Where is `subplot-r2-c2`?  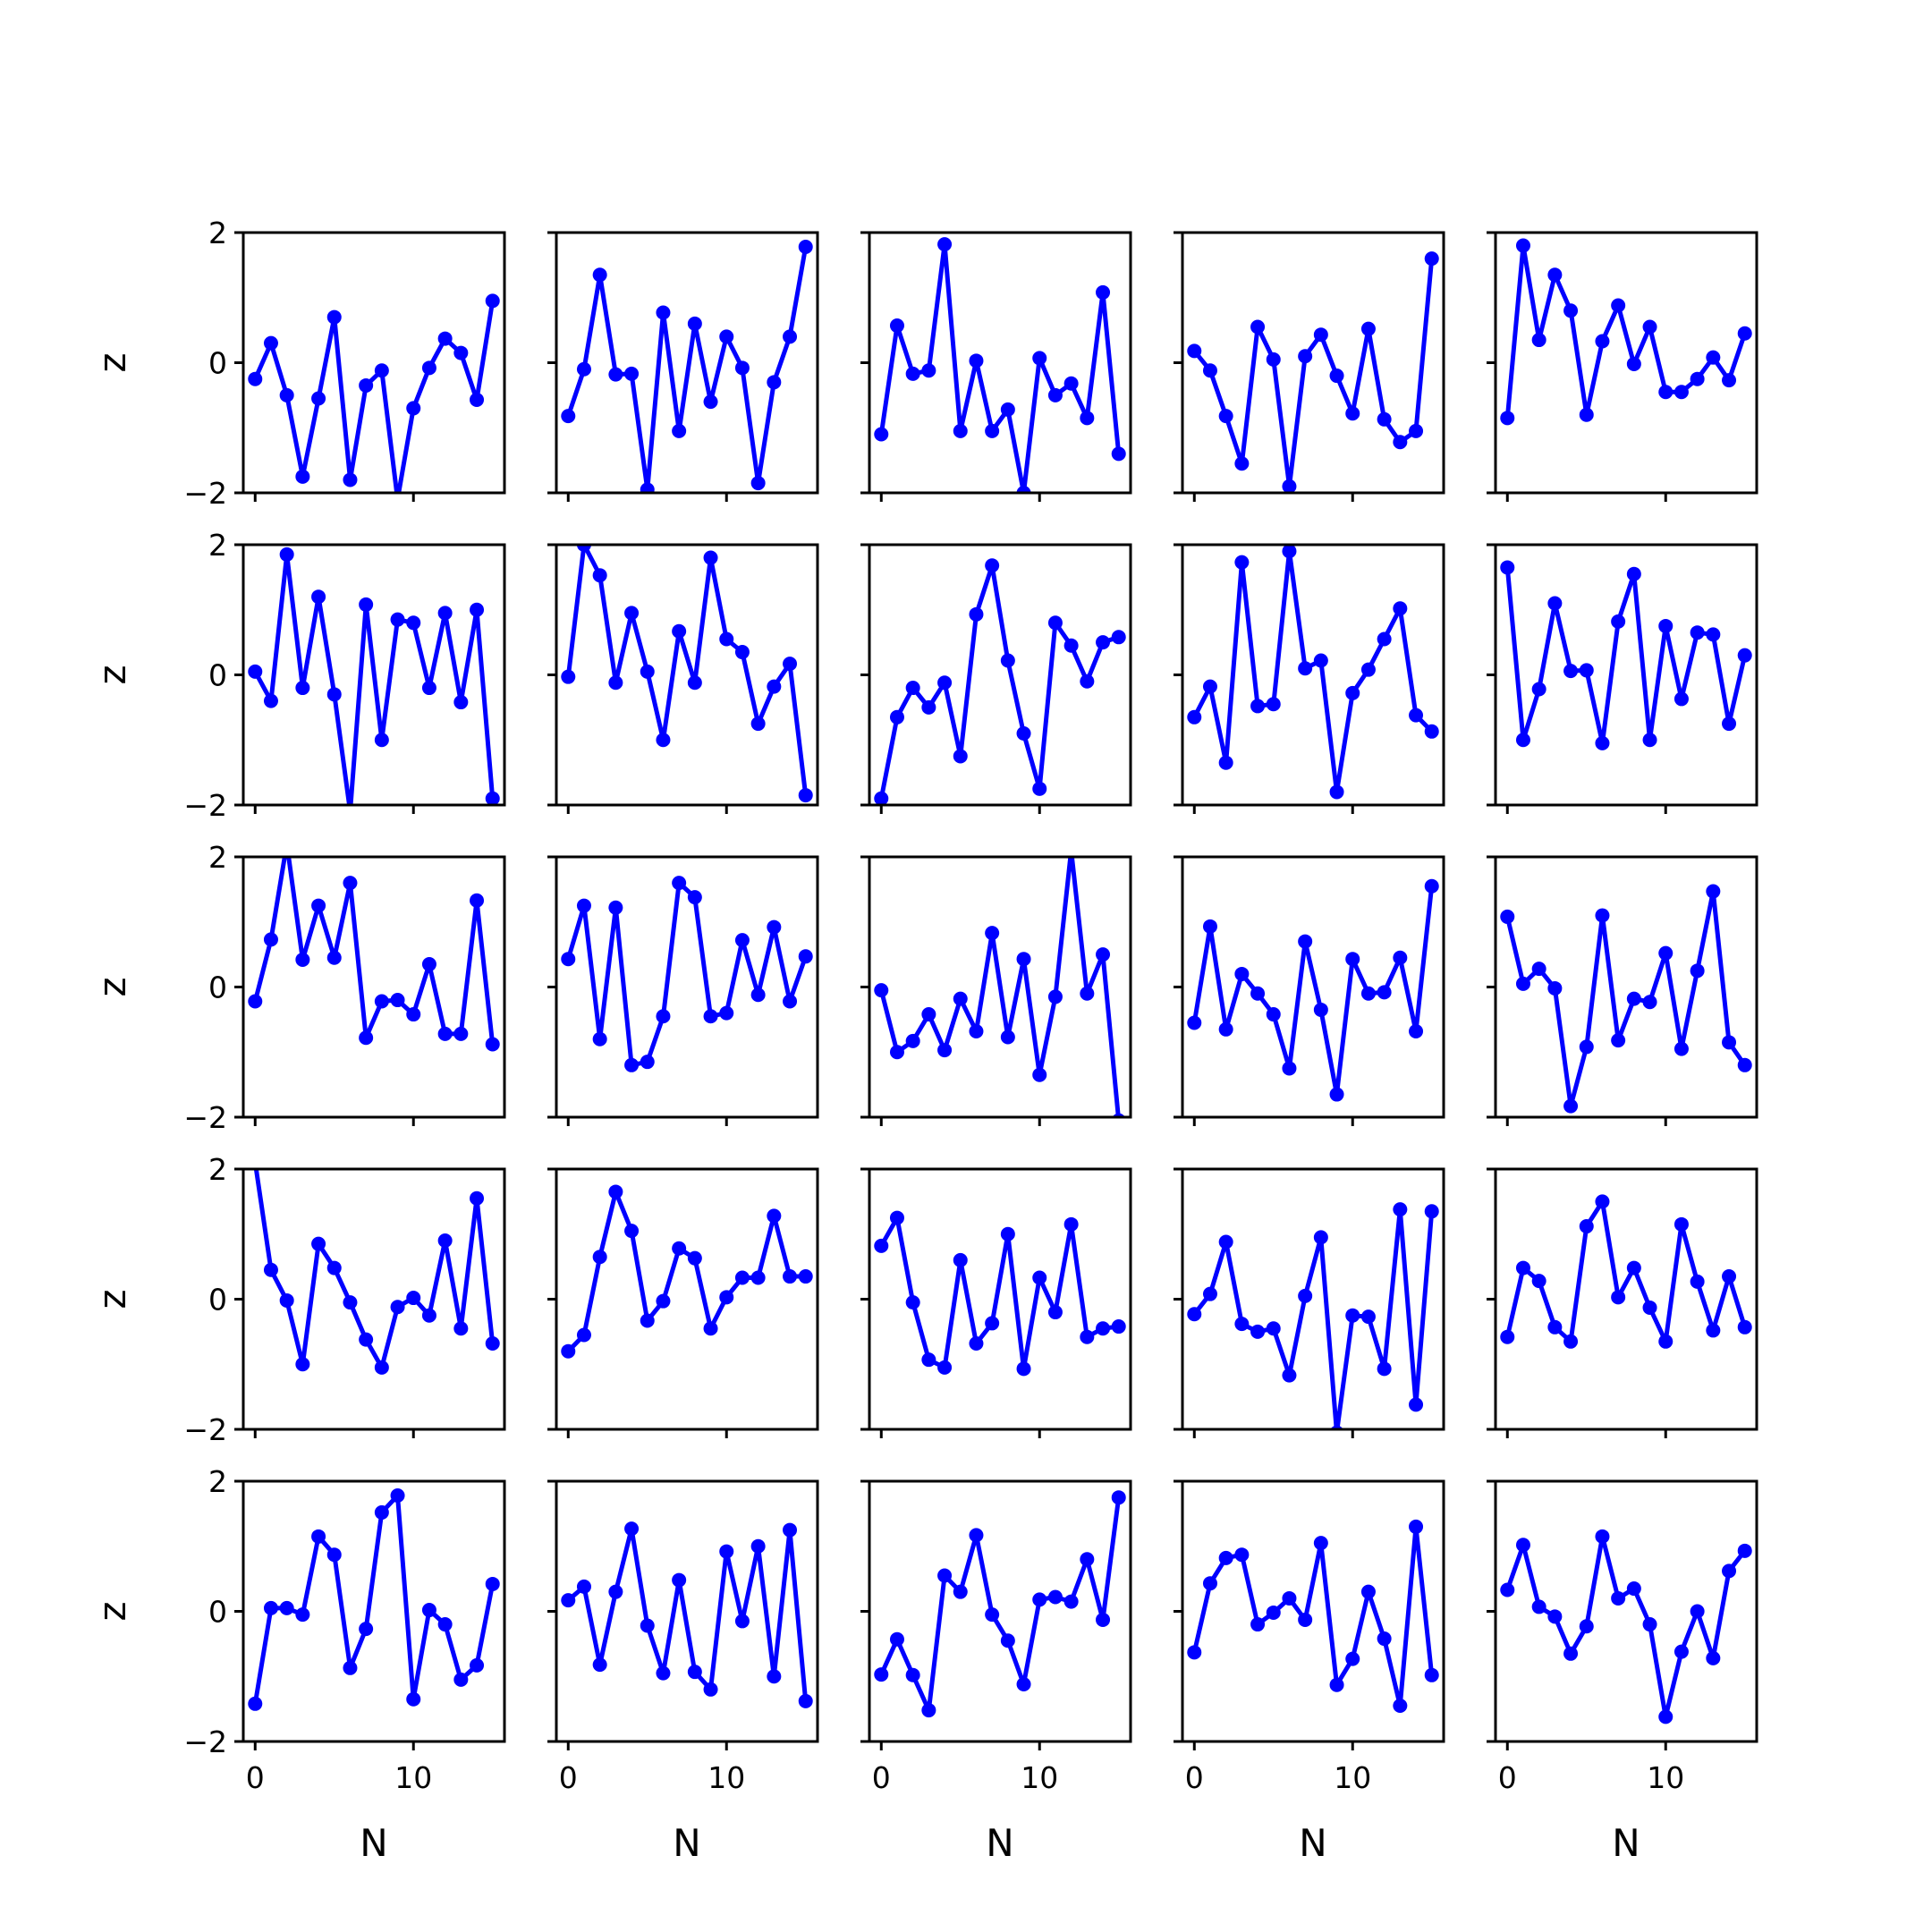
subplot-r2-c2 is located at coordinates (683, 678).